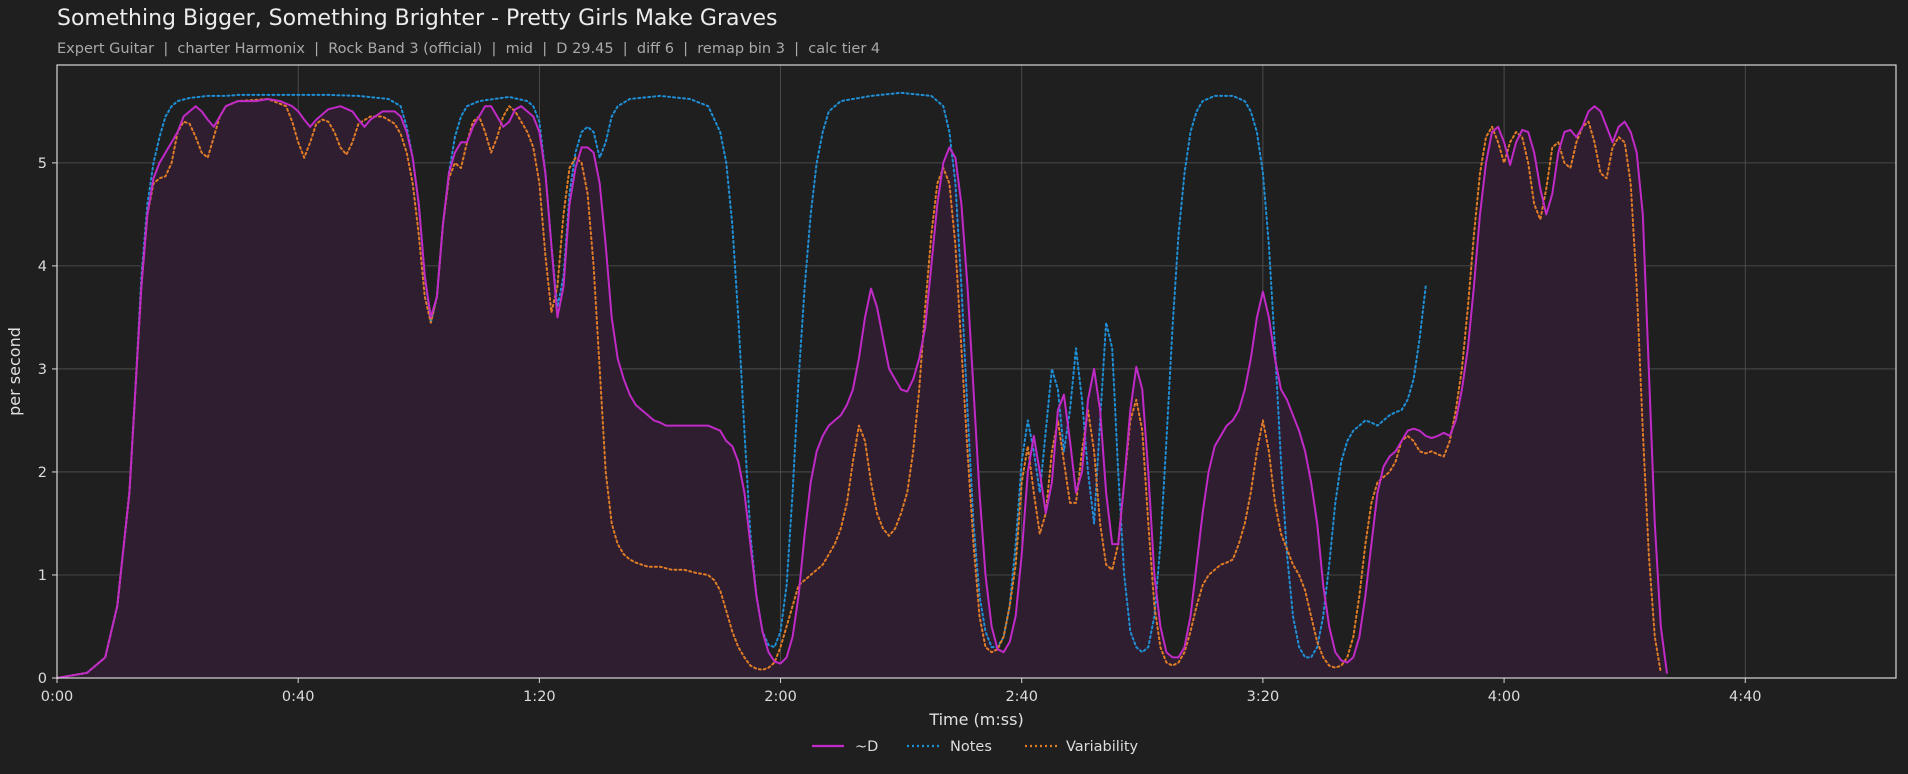 The image size is (1908, 774). Describe the element at coordinates (57, 697) in the screenshot. I see `x-tick-label: 0:00` at that location.